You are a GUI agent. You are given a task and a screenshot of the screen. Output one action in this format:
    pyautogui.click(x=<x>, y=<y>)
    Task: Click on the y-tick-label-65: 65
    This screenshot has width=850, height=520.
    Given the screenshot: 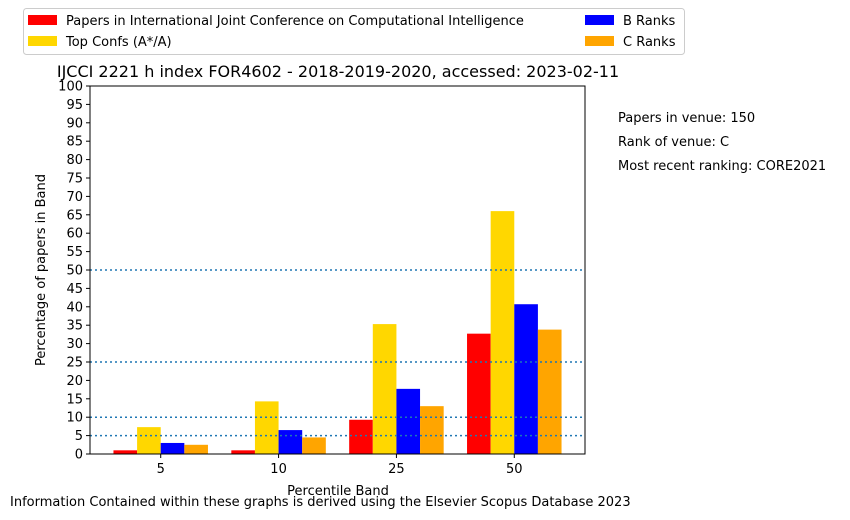 What is the action you would take?
    pyautogui.click(x=74, y=215)
    